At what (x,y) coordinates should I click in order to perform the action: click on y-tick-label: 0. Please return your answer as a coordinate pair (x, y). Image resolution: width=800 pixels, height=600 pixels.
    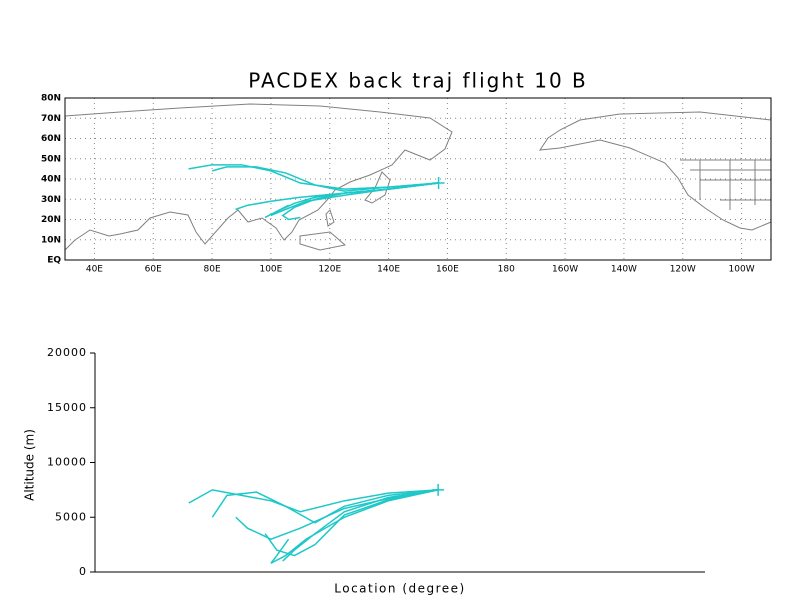
    Looking at the image, I should click on (83, 571).